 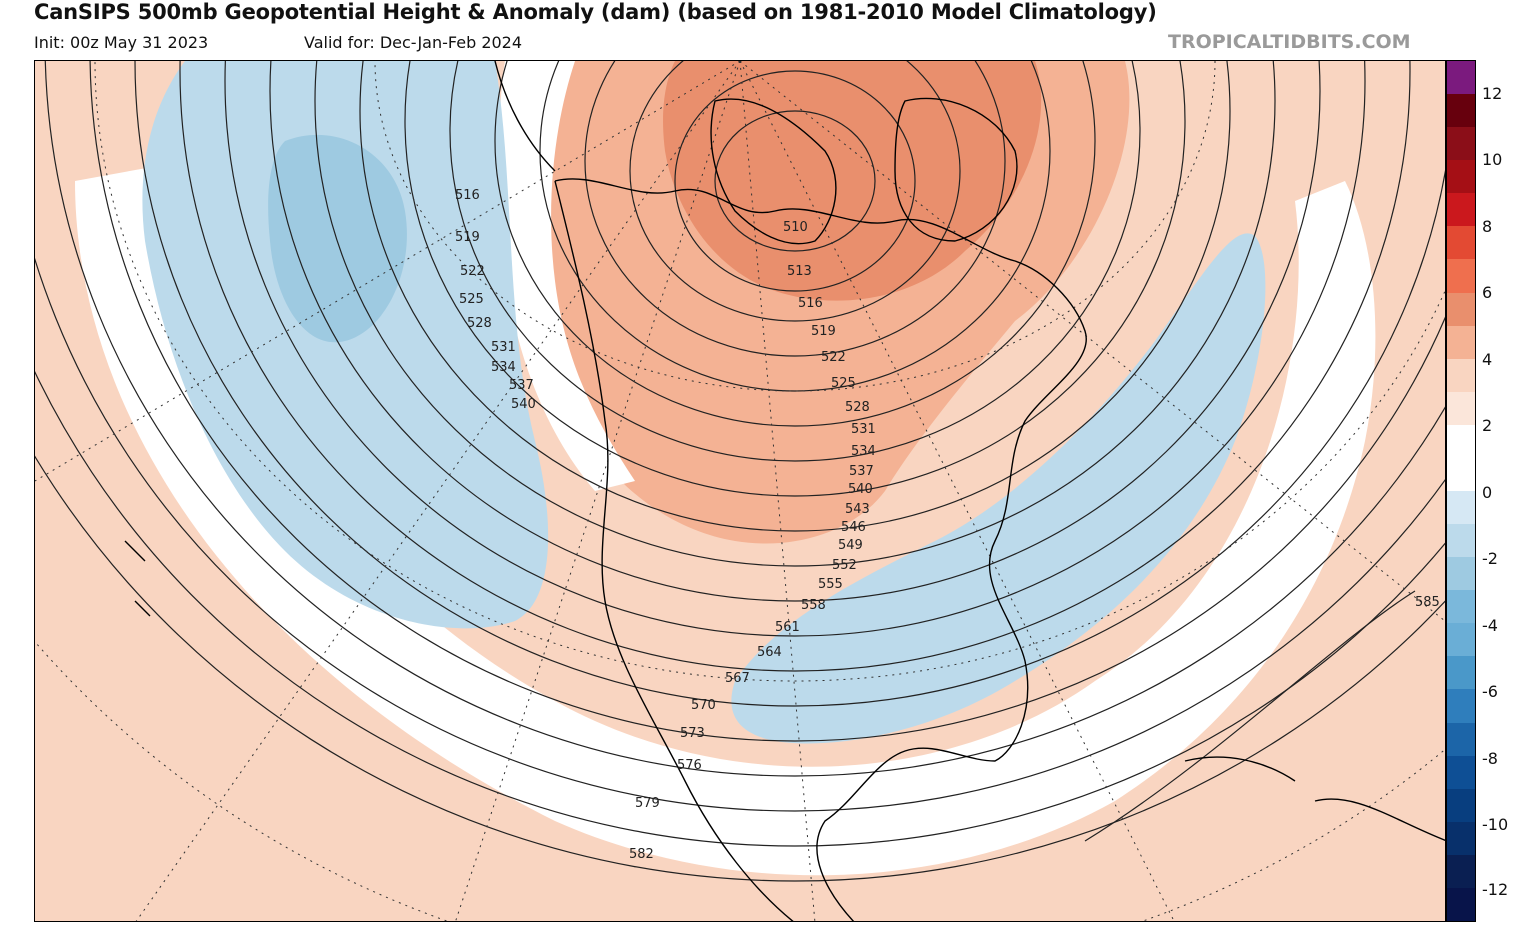 What do you see at coordinates (1487, 492) in the screenshot?
I see `colorbar-label: 0` at bounding box center [1487, 492].